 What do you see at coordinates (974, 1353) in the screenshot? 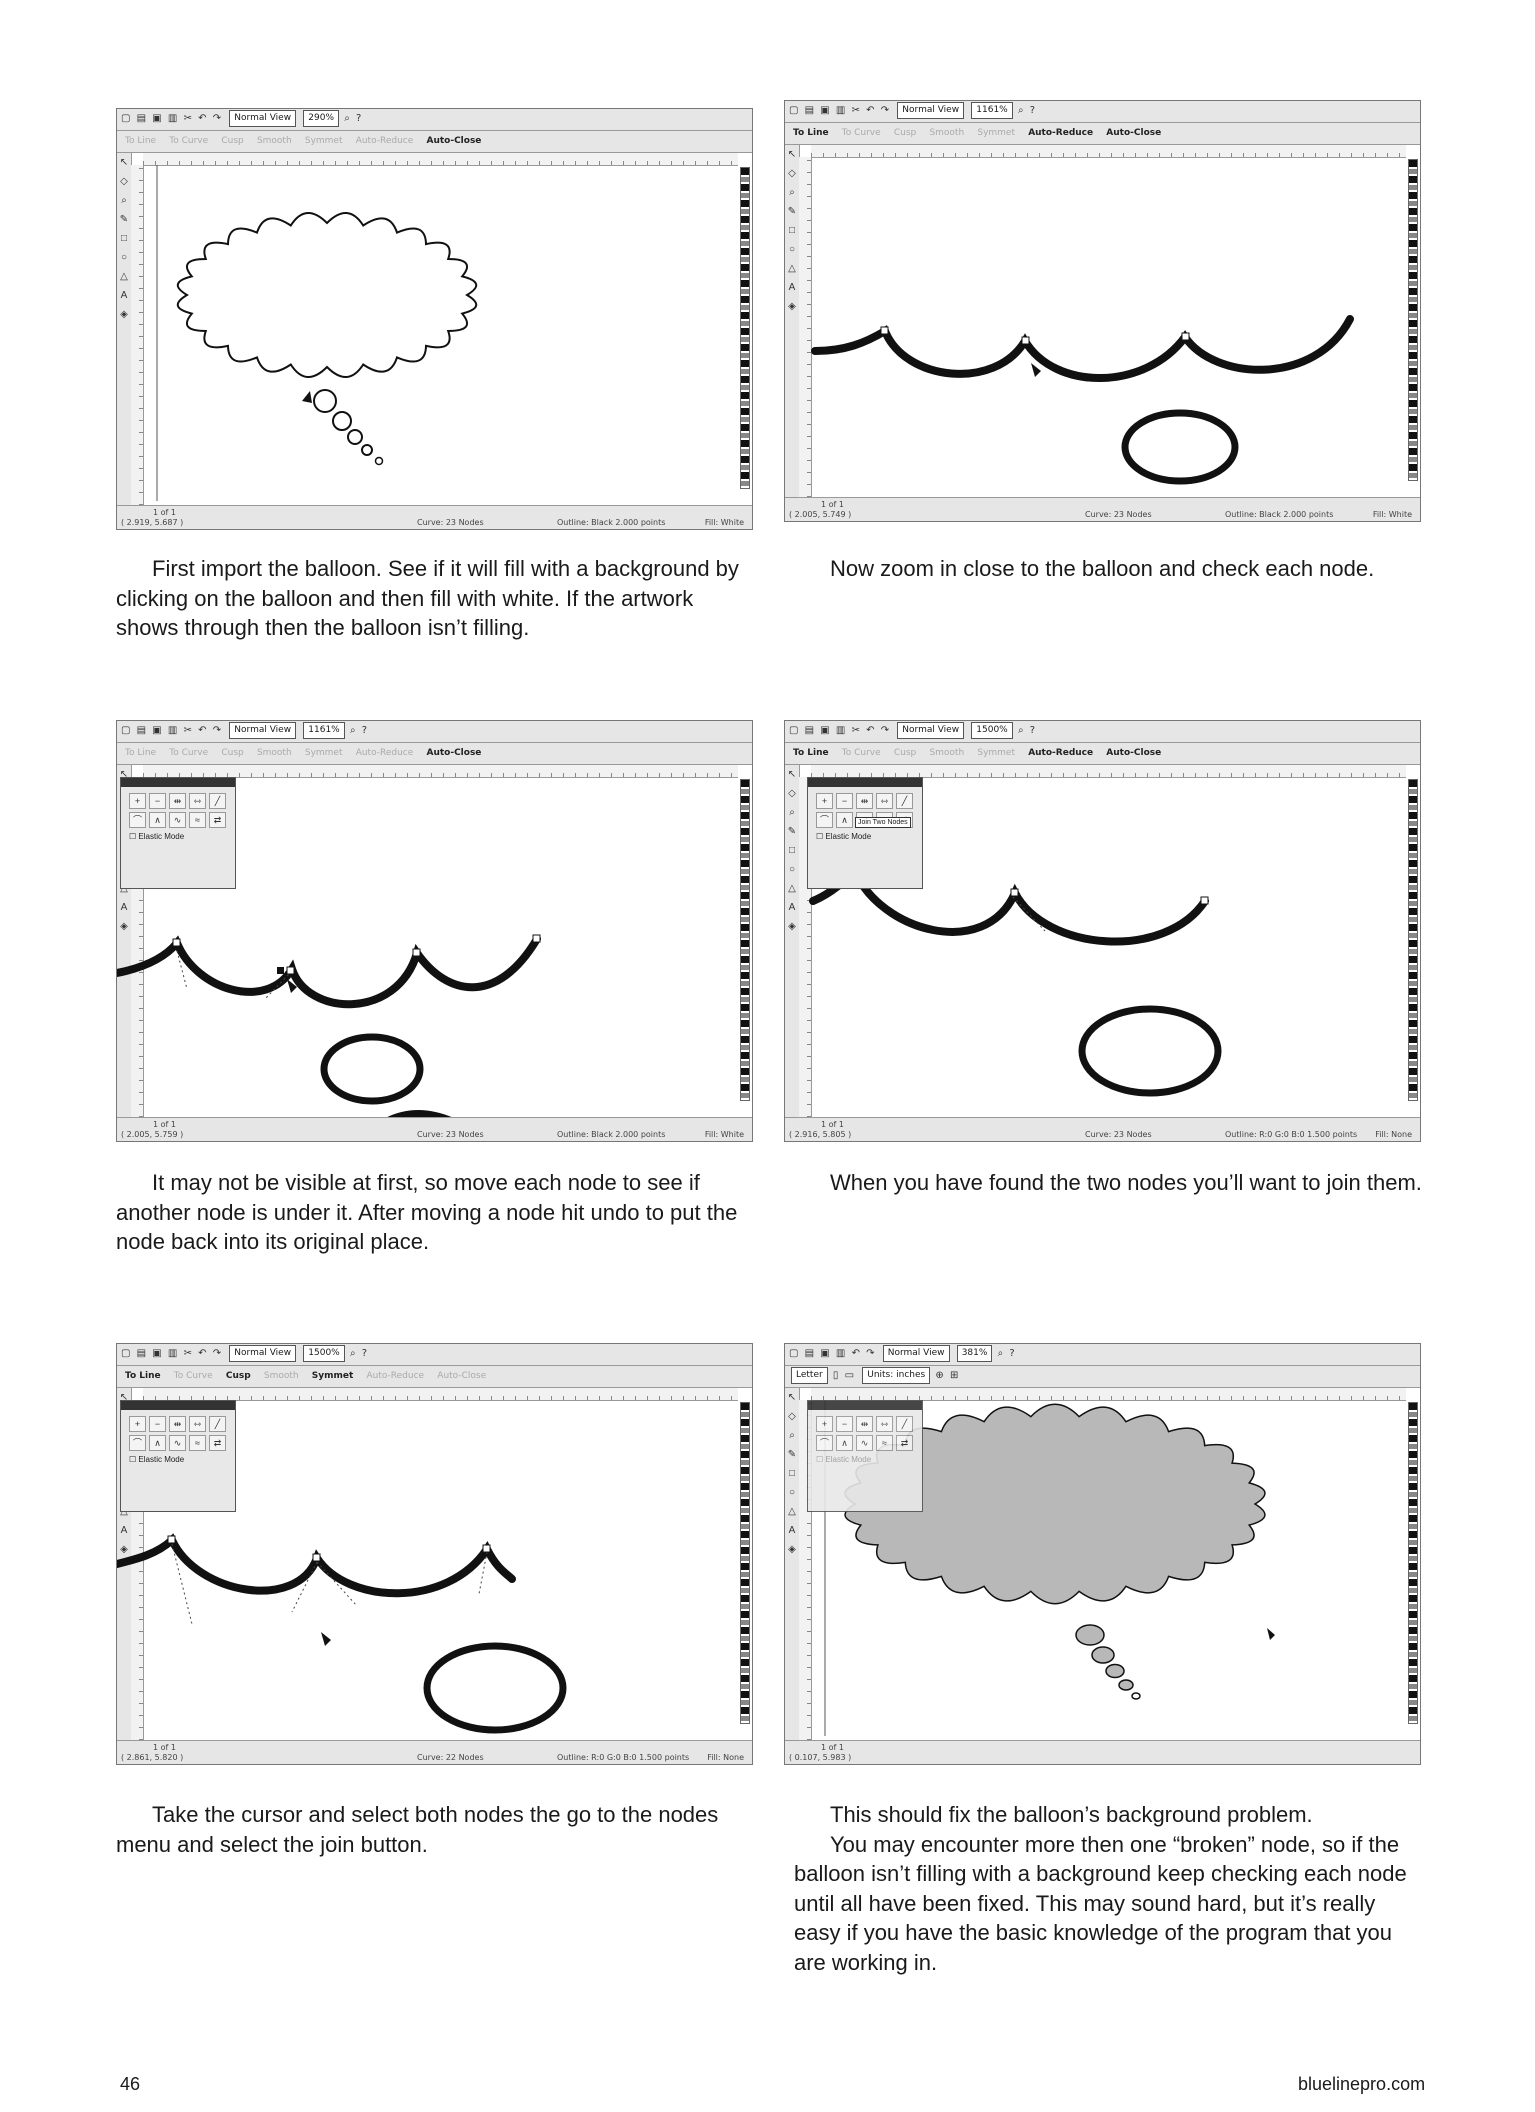
I see `zoom-select: 381%` at bounding box center [974, 1353].